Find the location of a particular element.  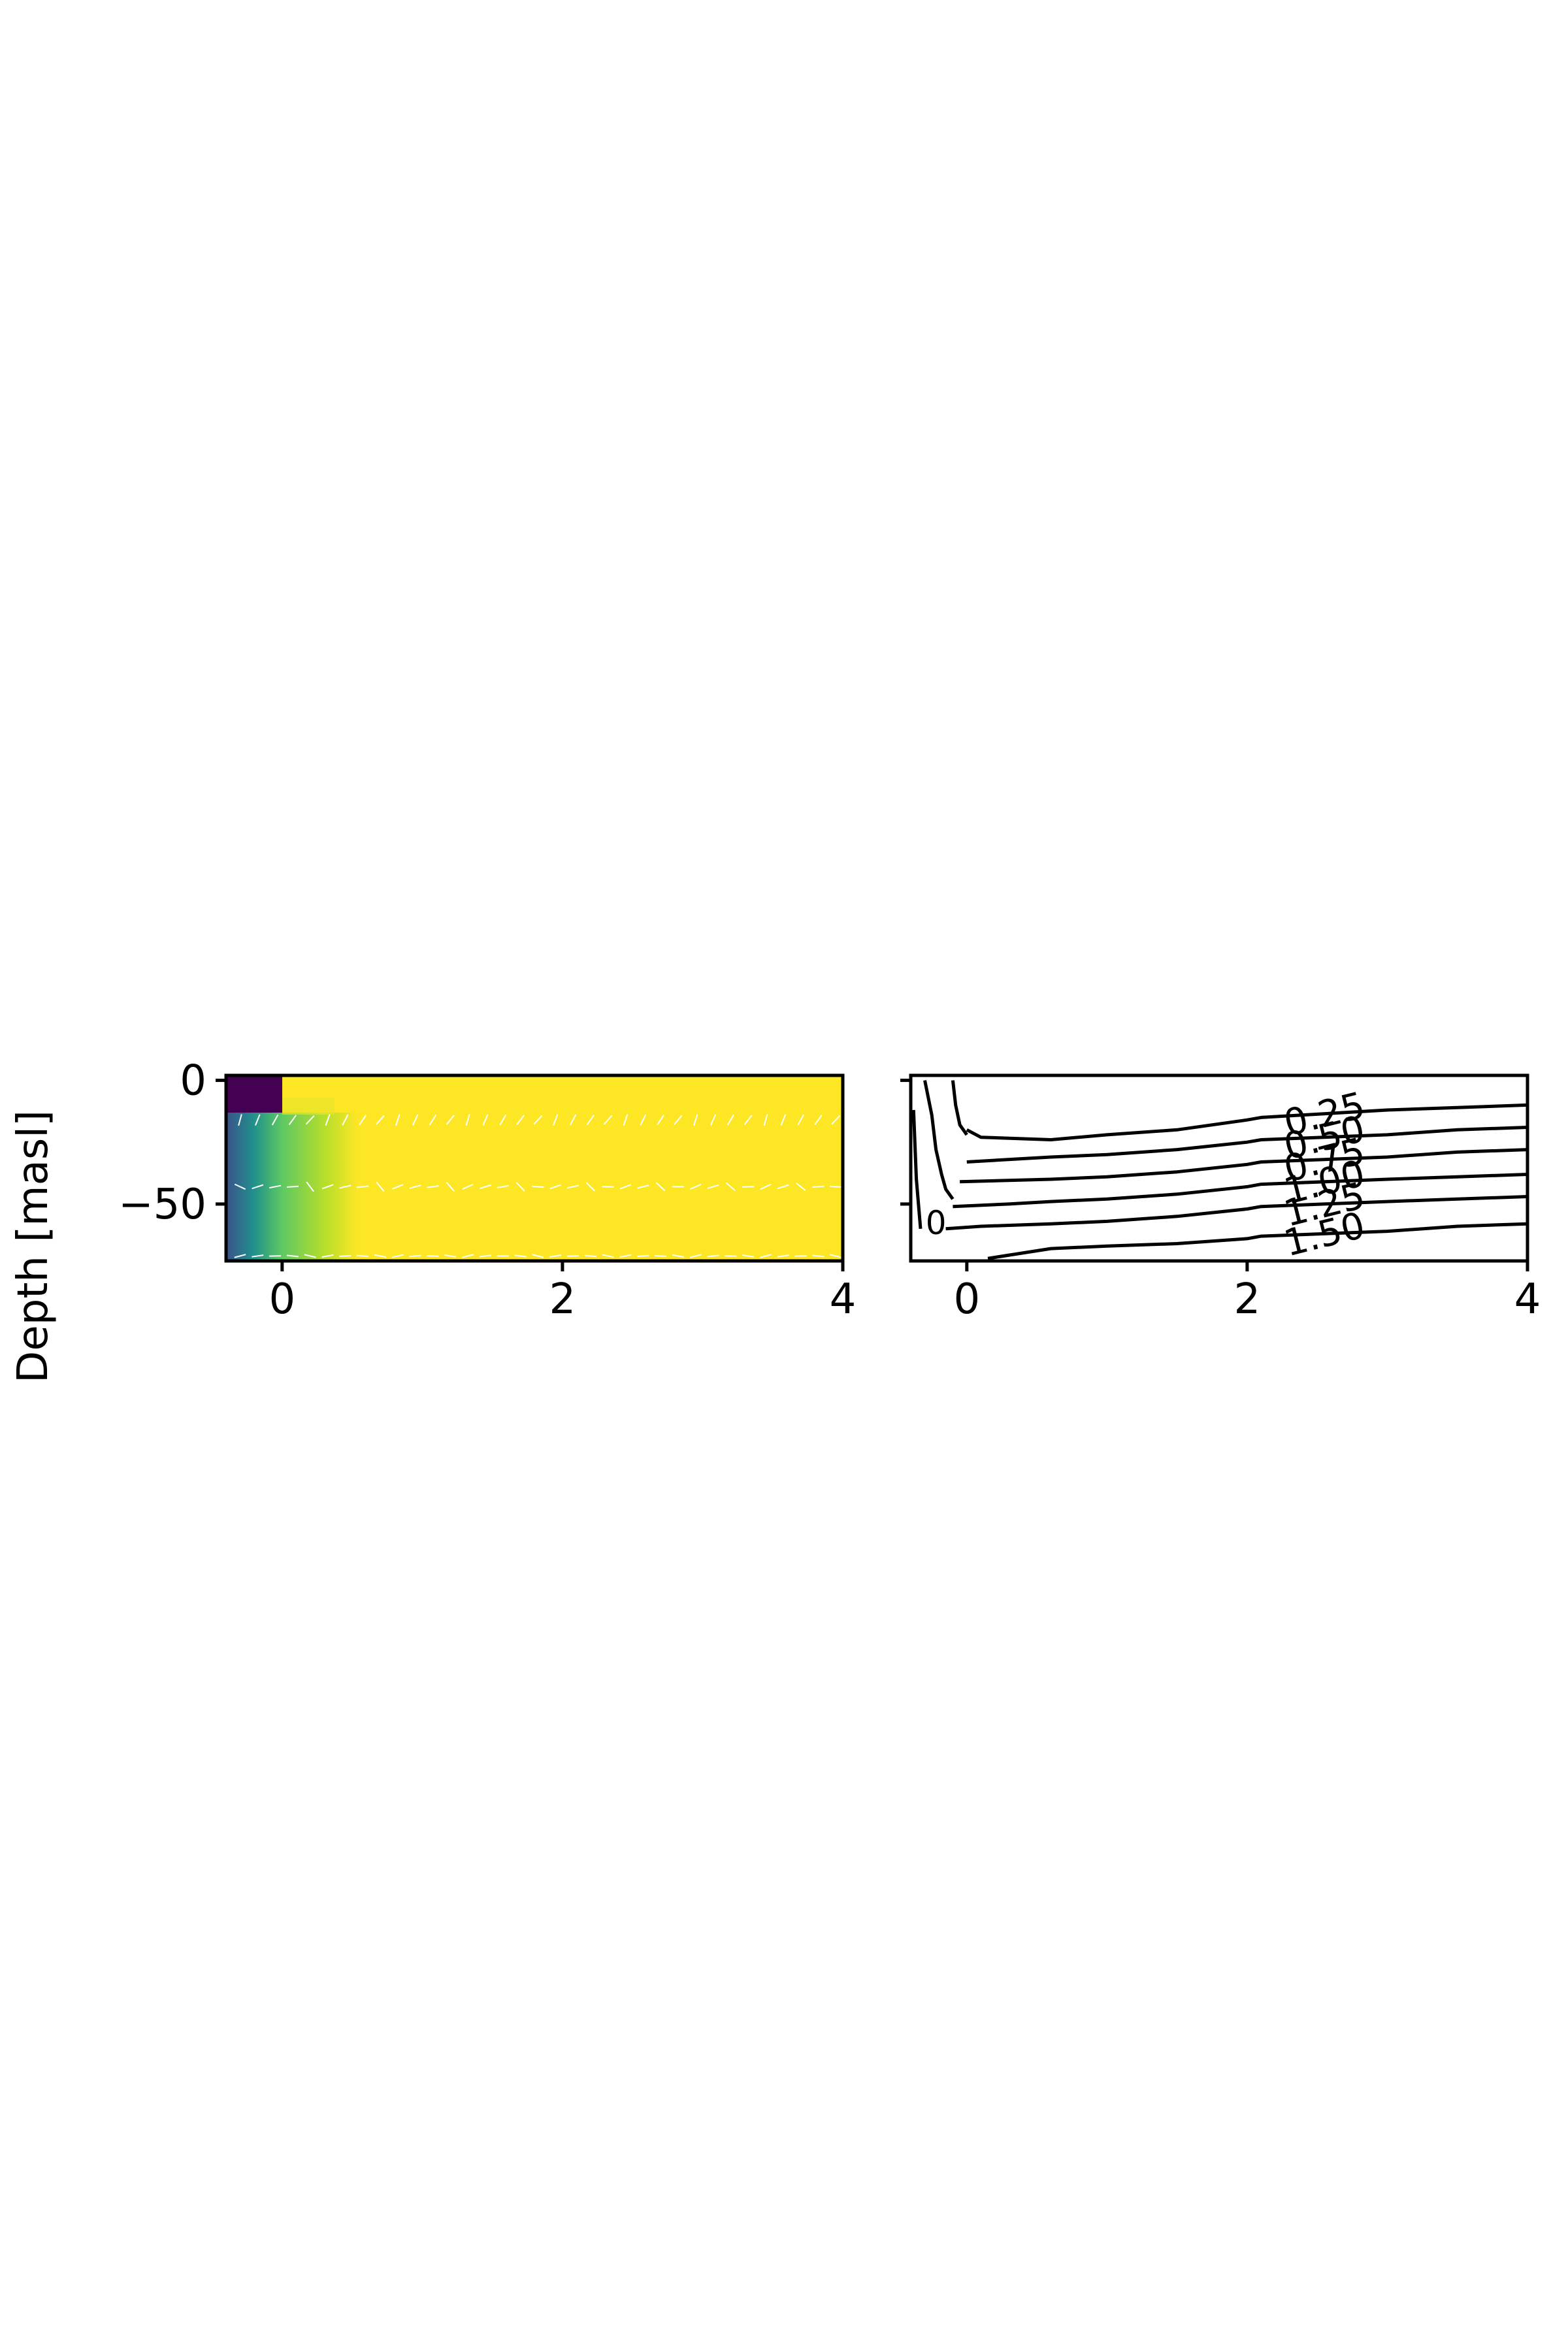

x-tick-label: 2 is located at coordinates (562, 1299).